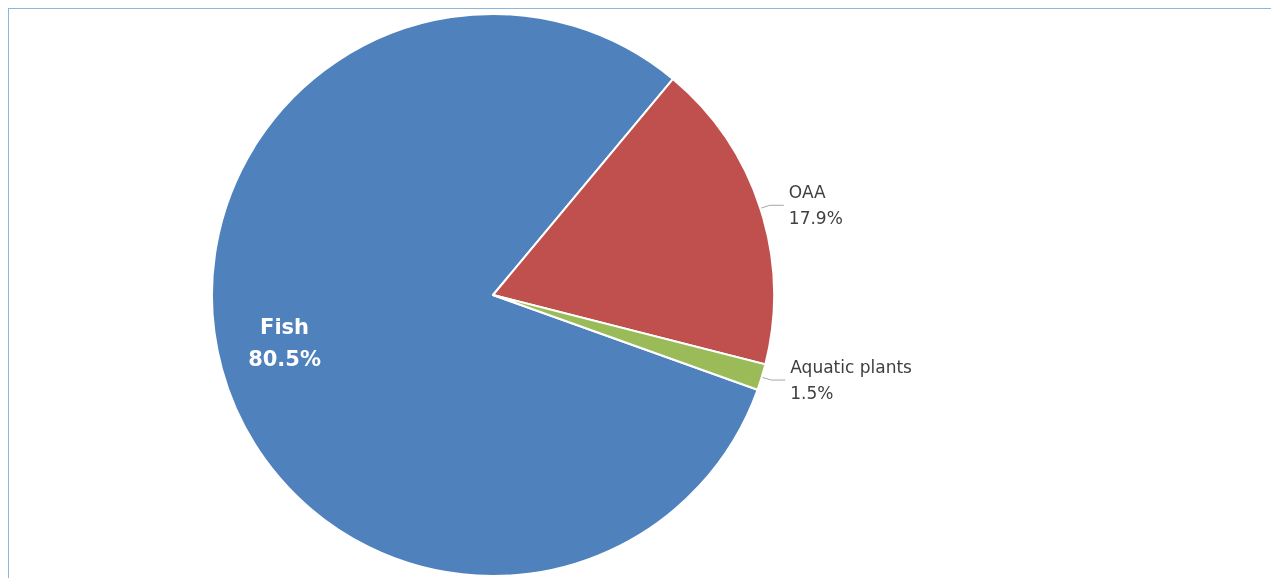 The image size is (1271, 578). What do you see at coordinates (851, 367) in the screenshot?
I see `slice-label: Aquatic plants` at bounding box center [851, 367].